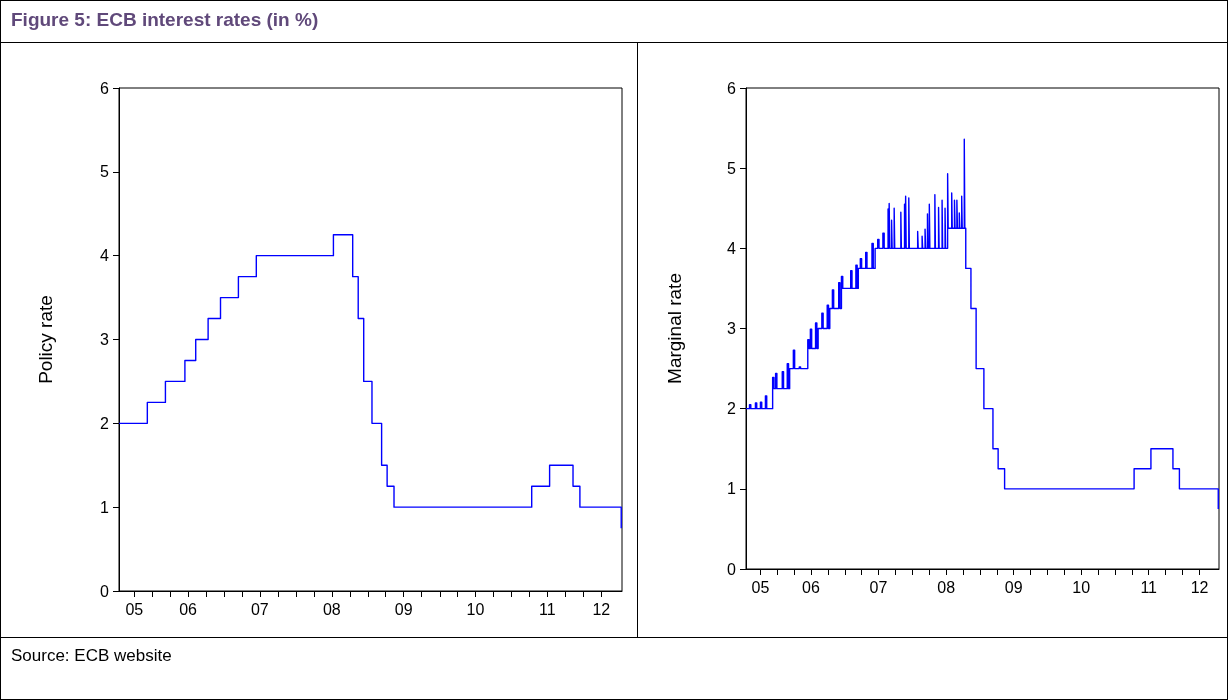 Image resolution: width=1228 pixels, height=700 pixels. What do you see at coordinates (614, 22) in the screenshot?
I see `chart-title: Figure 5: ECB interest rates (in %)` at bounding box center [614, 22].